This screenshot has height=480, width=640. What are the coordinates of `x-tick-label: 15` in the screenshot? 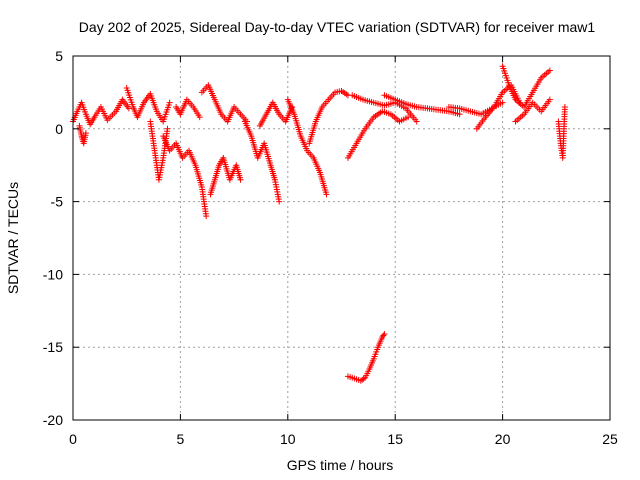 It's located at (395, 439).